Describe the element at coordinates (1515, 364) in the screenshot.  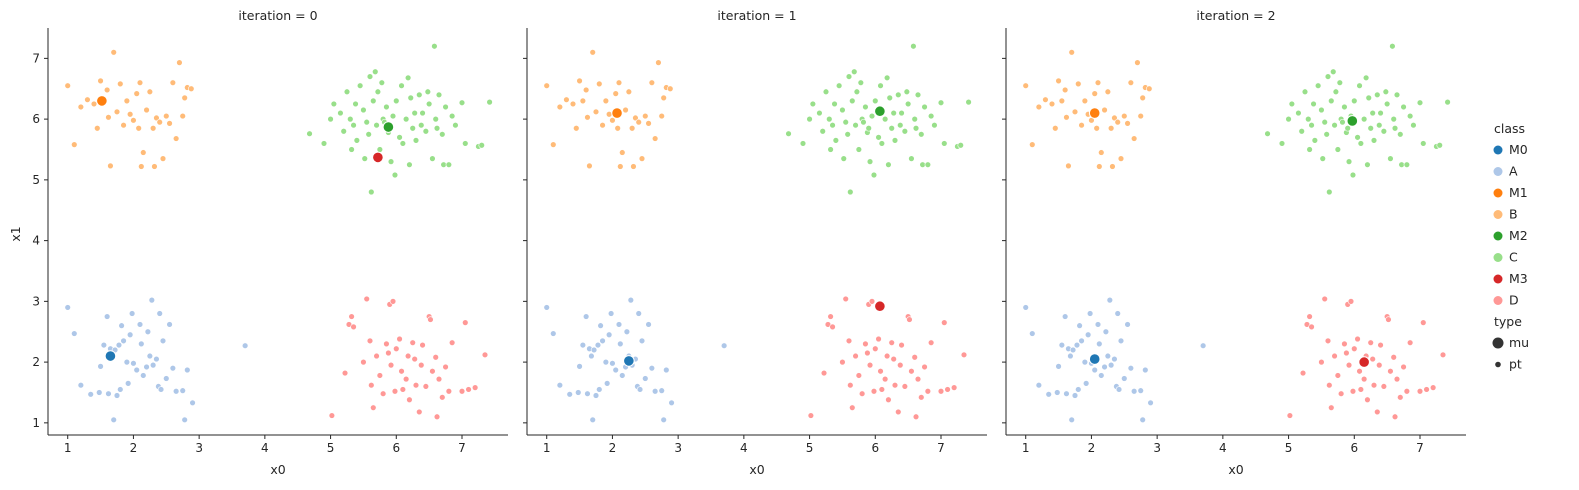
I see `legend-label-pt: pt` at that location.